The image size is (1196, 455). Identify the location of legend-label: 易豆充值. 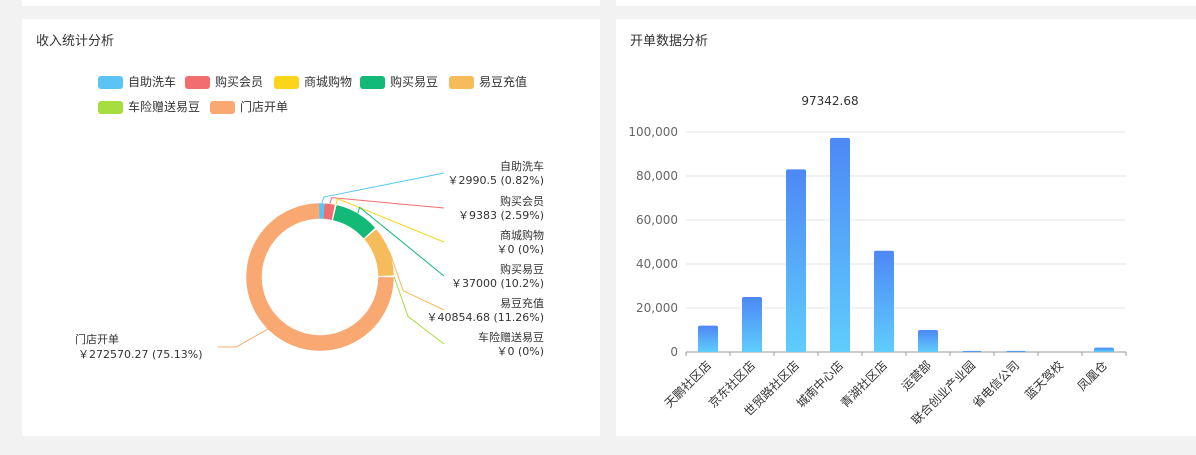
(503, 81).